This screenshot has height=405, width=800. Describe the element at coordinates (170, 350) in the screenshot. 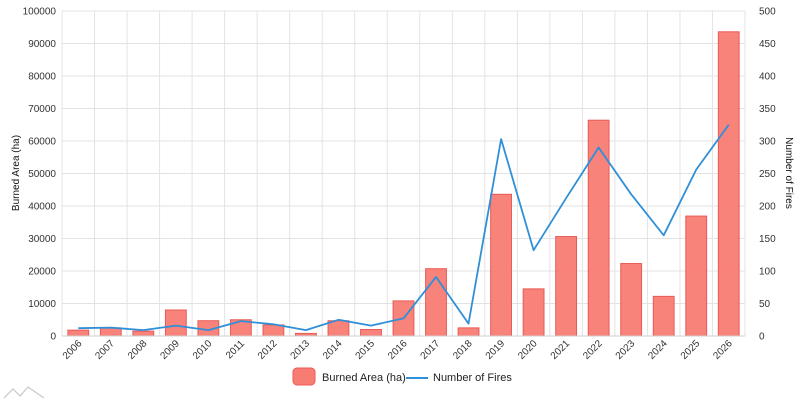

I see `x-axis-tick-label: 2009` at that location.